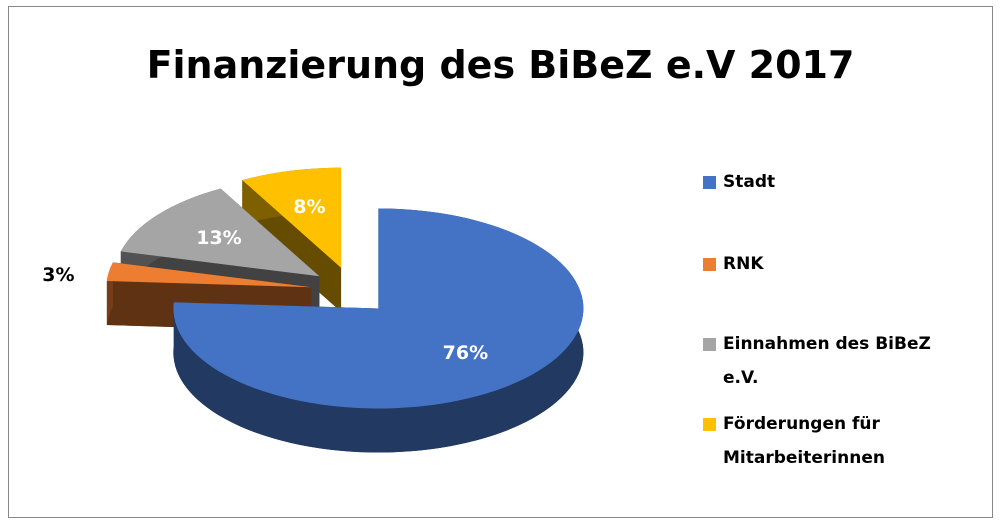 The width and height of the screenshot is (1002, 525). I want to click on legend-entry: Einnahmen des BiBeZ e.V., so click(833, 361).